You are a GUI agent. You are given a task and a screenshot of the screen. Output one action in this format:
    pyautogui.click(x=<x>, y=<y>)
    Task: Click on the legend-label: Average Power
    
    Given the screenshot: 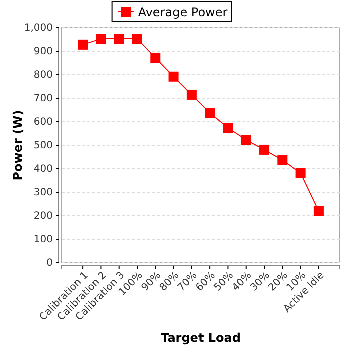 What is the action you would take?
    pyautogui.click(x=183, y=13)
    